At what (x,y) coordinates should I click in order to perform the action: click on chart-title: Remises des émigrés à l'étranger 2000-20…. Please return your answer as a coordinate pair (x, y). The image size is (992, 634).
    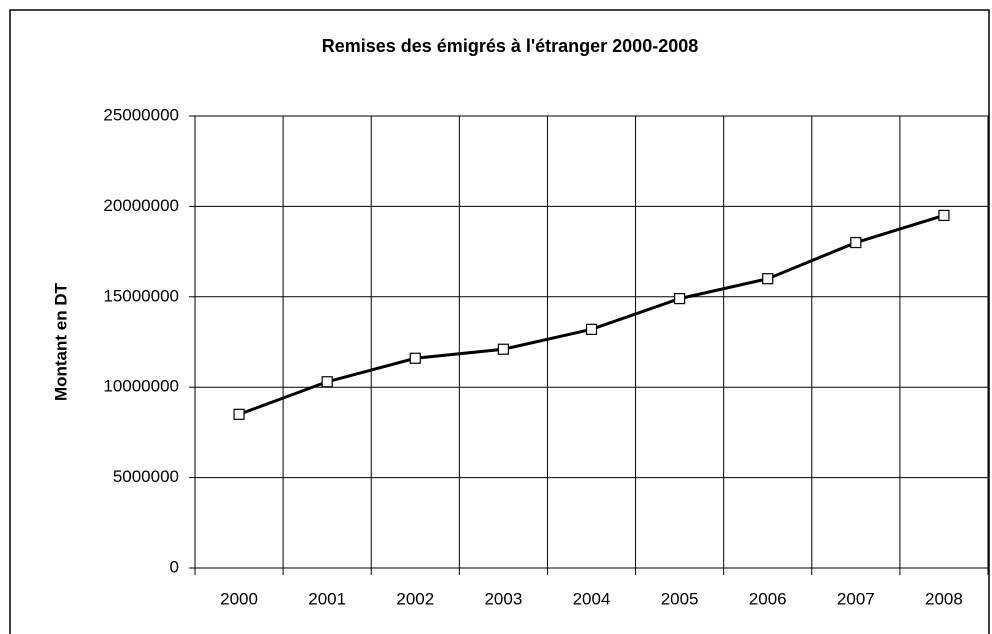
    Looking at the image, I should click on (510, 46).